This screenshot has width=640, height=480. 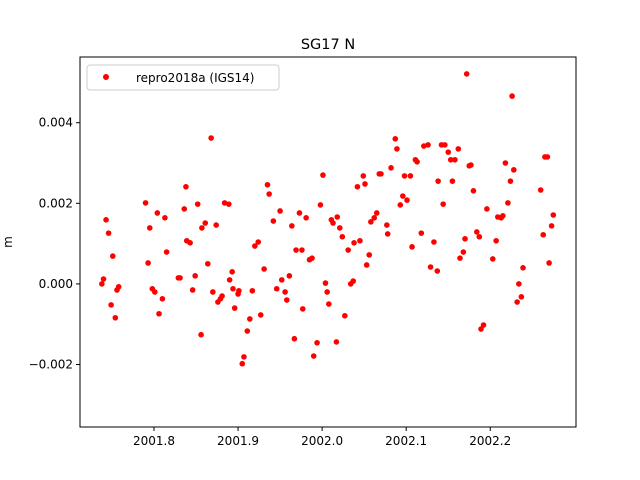 What do you see at coordinates (154, 441) in the screenshot?
I see `x-tick-label: 2001.8` at bounding box center [154, 441].